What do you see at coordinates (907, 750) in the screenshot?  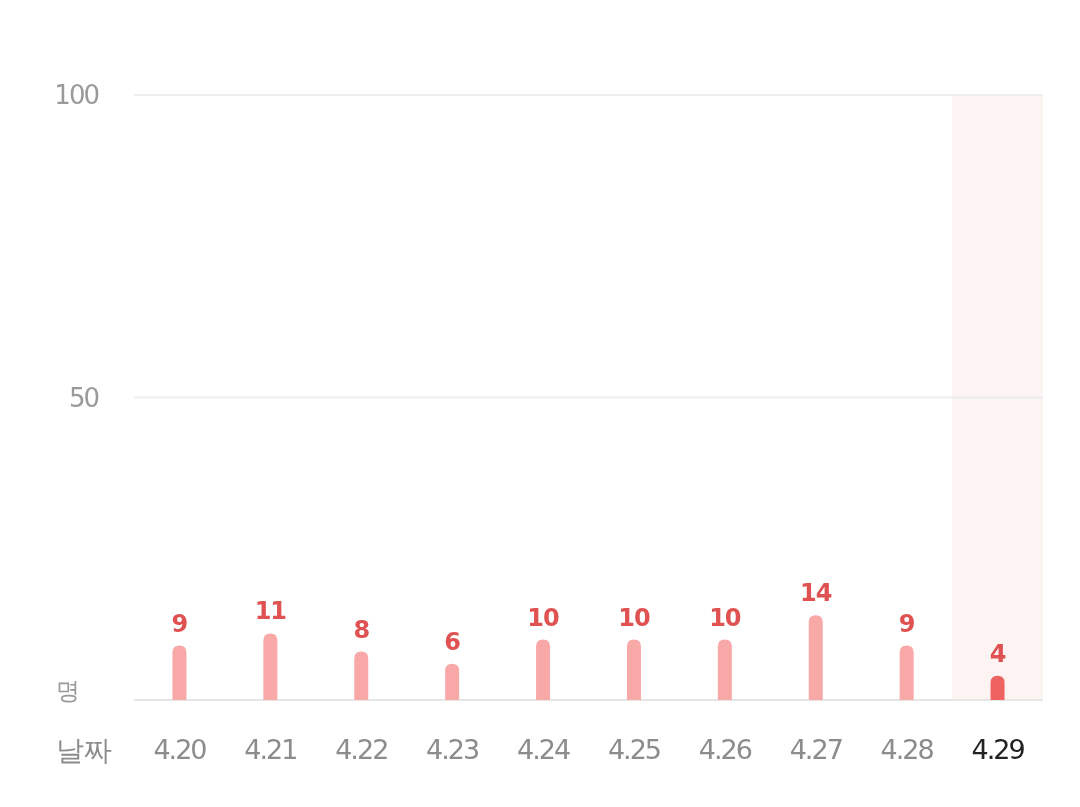 I see `x-tick-label: 4.28` at bounding box center [907, 750].